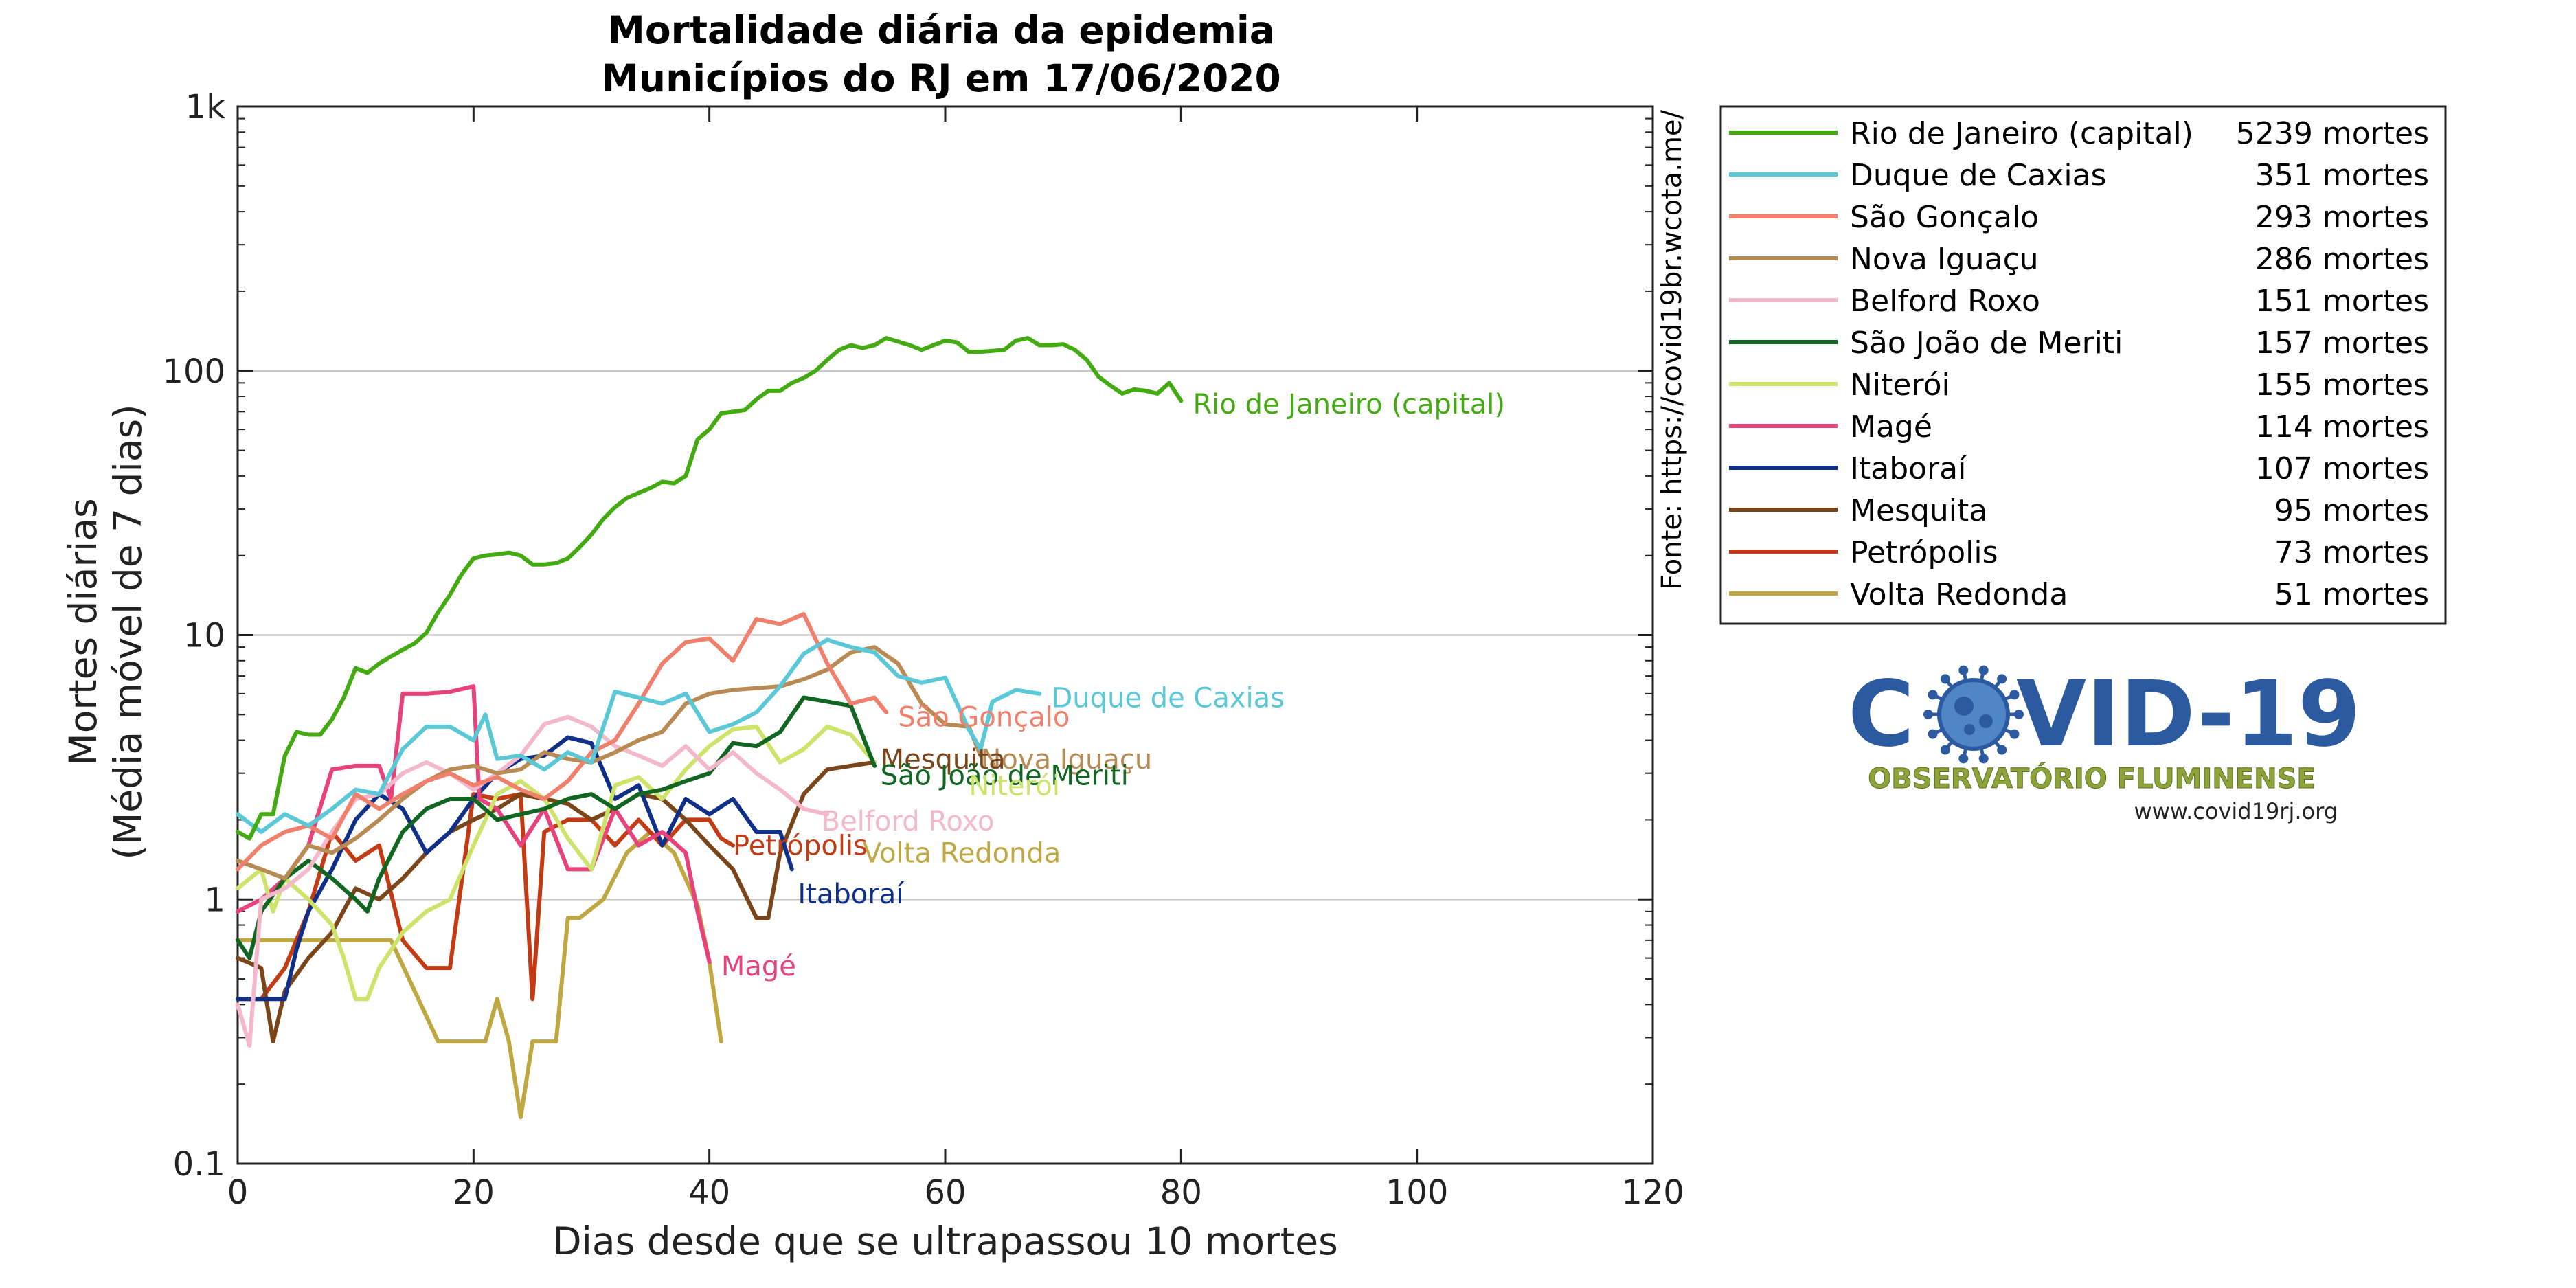  What do you see at coordinates (943, 760) in the screenshot?
I see `series-end-label: Mesquita` at bounding box center [943, 760].